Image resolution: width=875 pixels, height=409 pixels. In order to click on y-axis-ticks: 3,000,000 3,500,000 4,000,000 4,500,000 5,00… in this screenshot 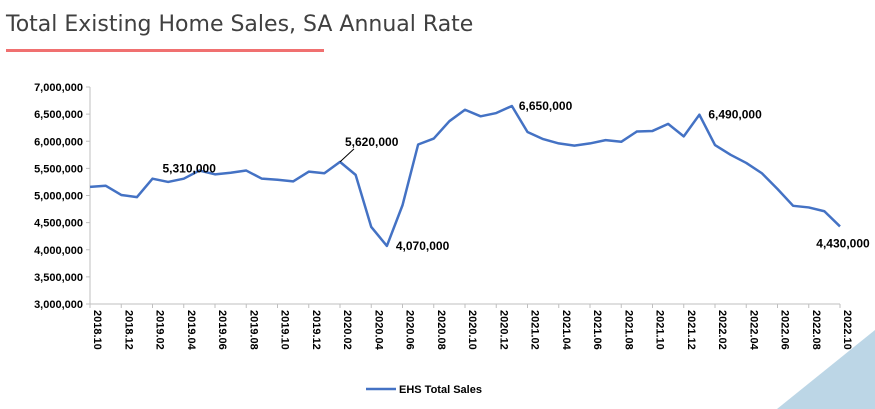, I will do `click(62, 196)`.